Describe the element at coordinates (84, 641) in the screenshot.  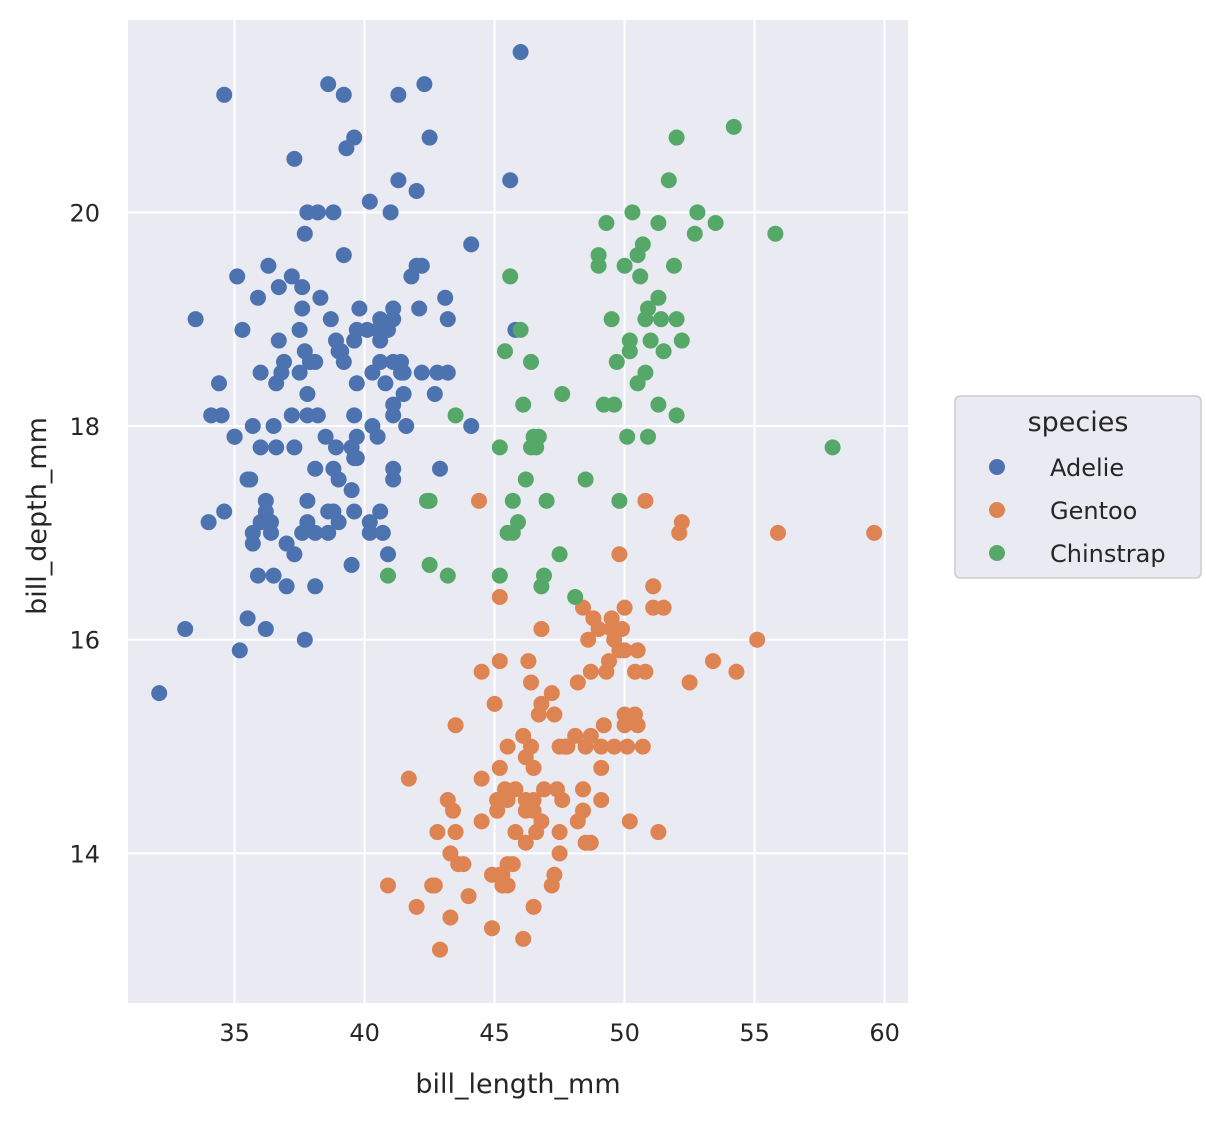
I see `y-tick-label: 16` at that location.